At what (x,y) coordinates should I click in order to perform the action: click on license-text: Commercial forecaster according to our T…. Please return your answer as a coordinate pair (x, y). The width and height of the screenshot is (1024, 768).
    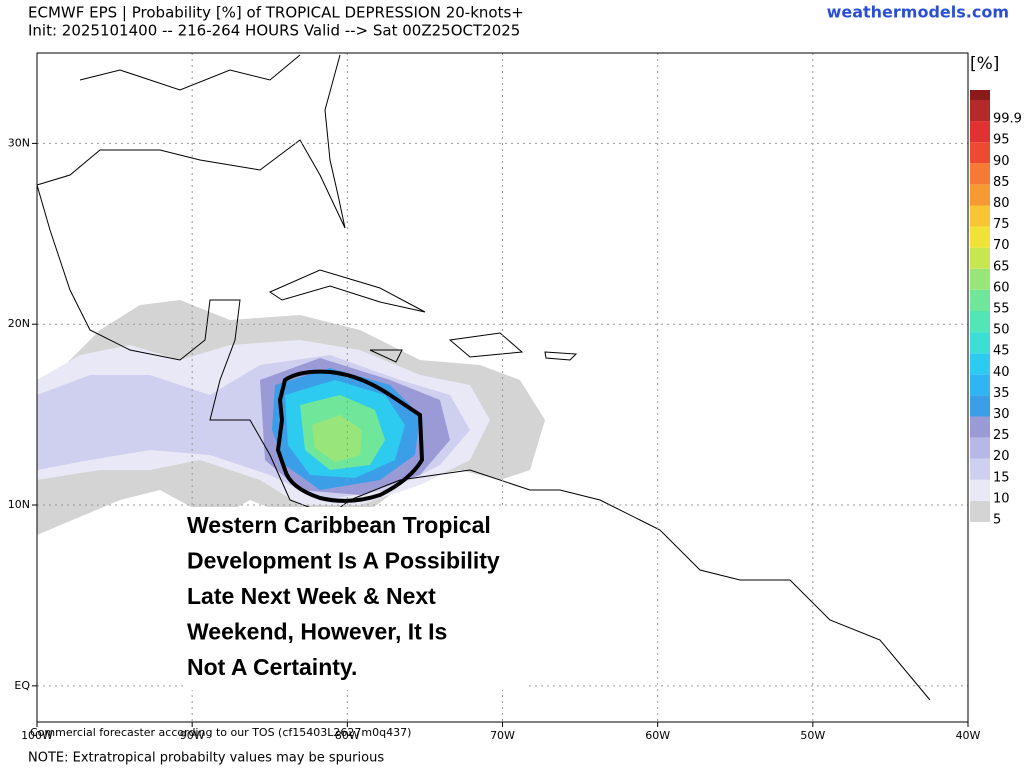
    Looking at the image, I should click on (220, 732).